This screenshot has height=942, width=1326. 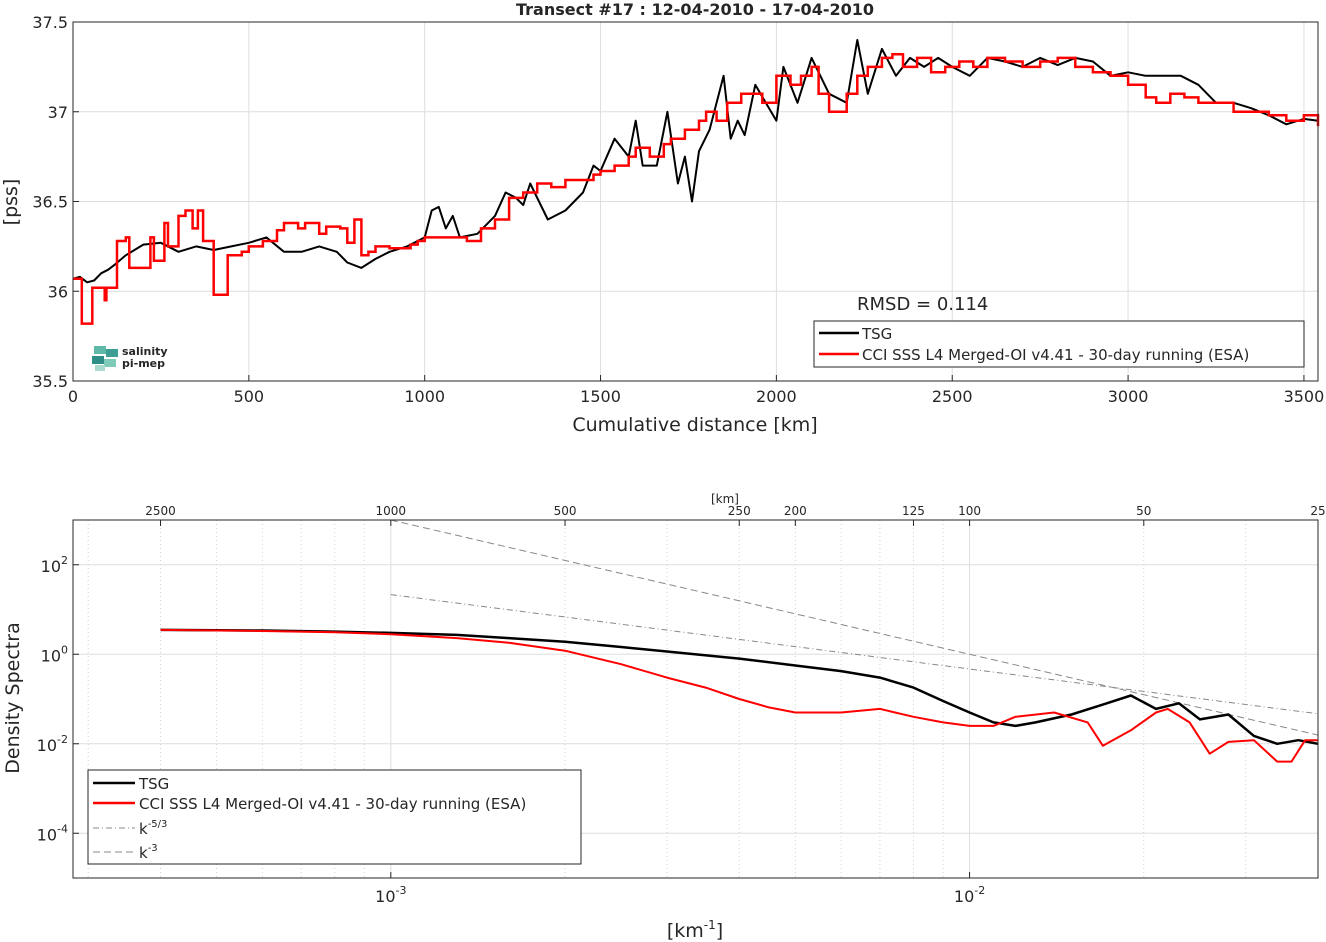 I want to click on top-axis-tick-label: 500, so click(x=565, y=511).